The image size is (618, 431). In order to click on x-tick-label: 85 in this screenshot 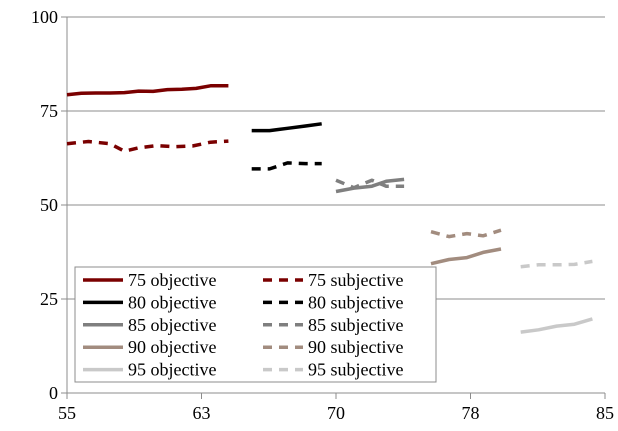, I will do `click(605, 413)`.